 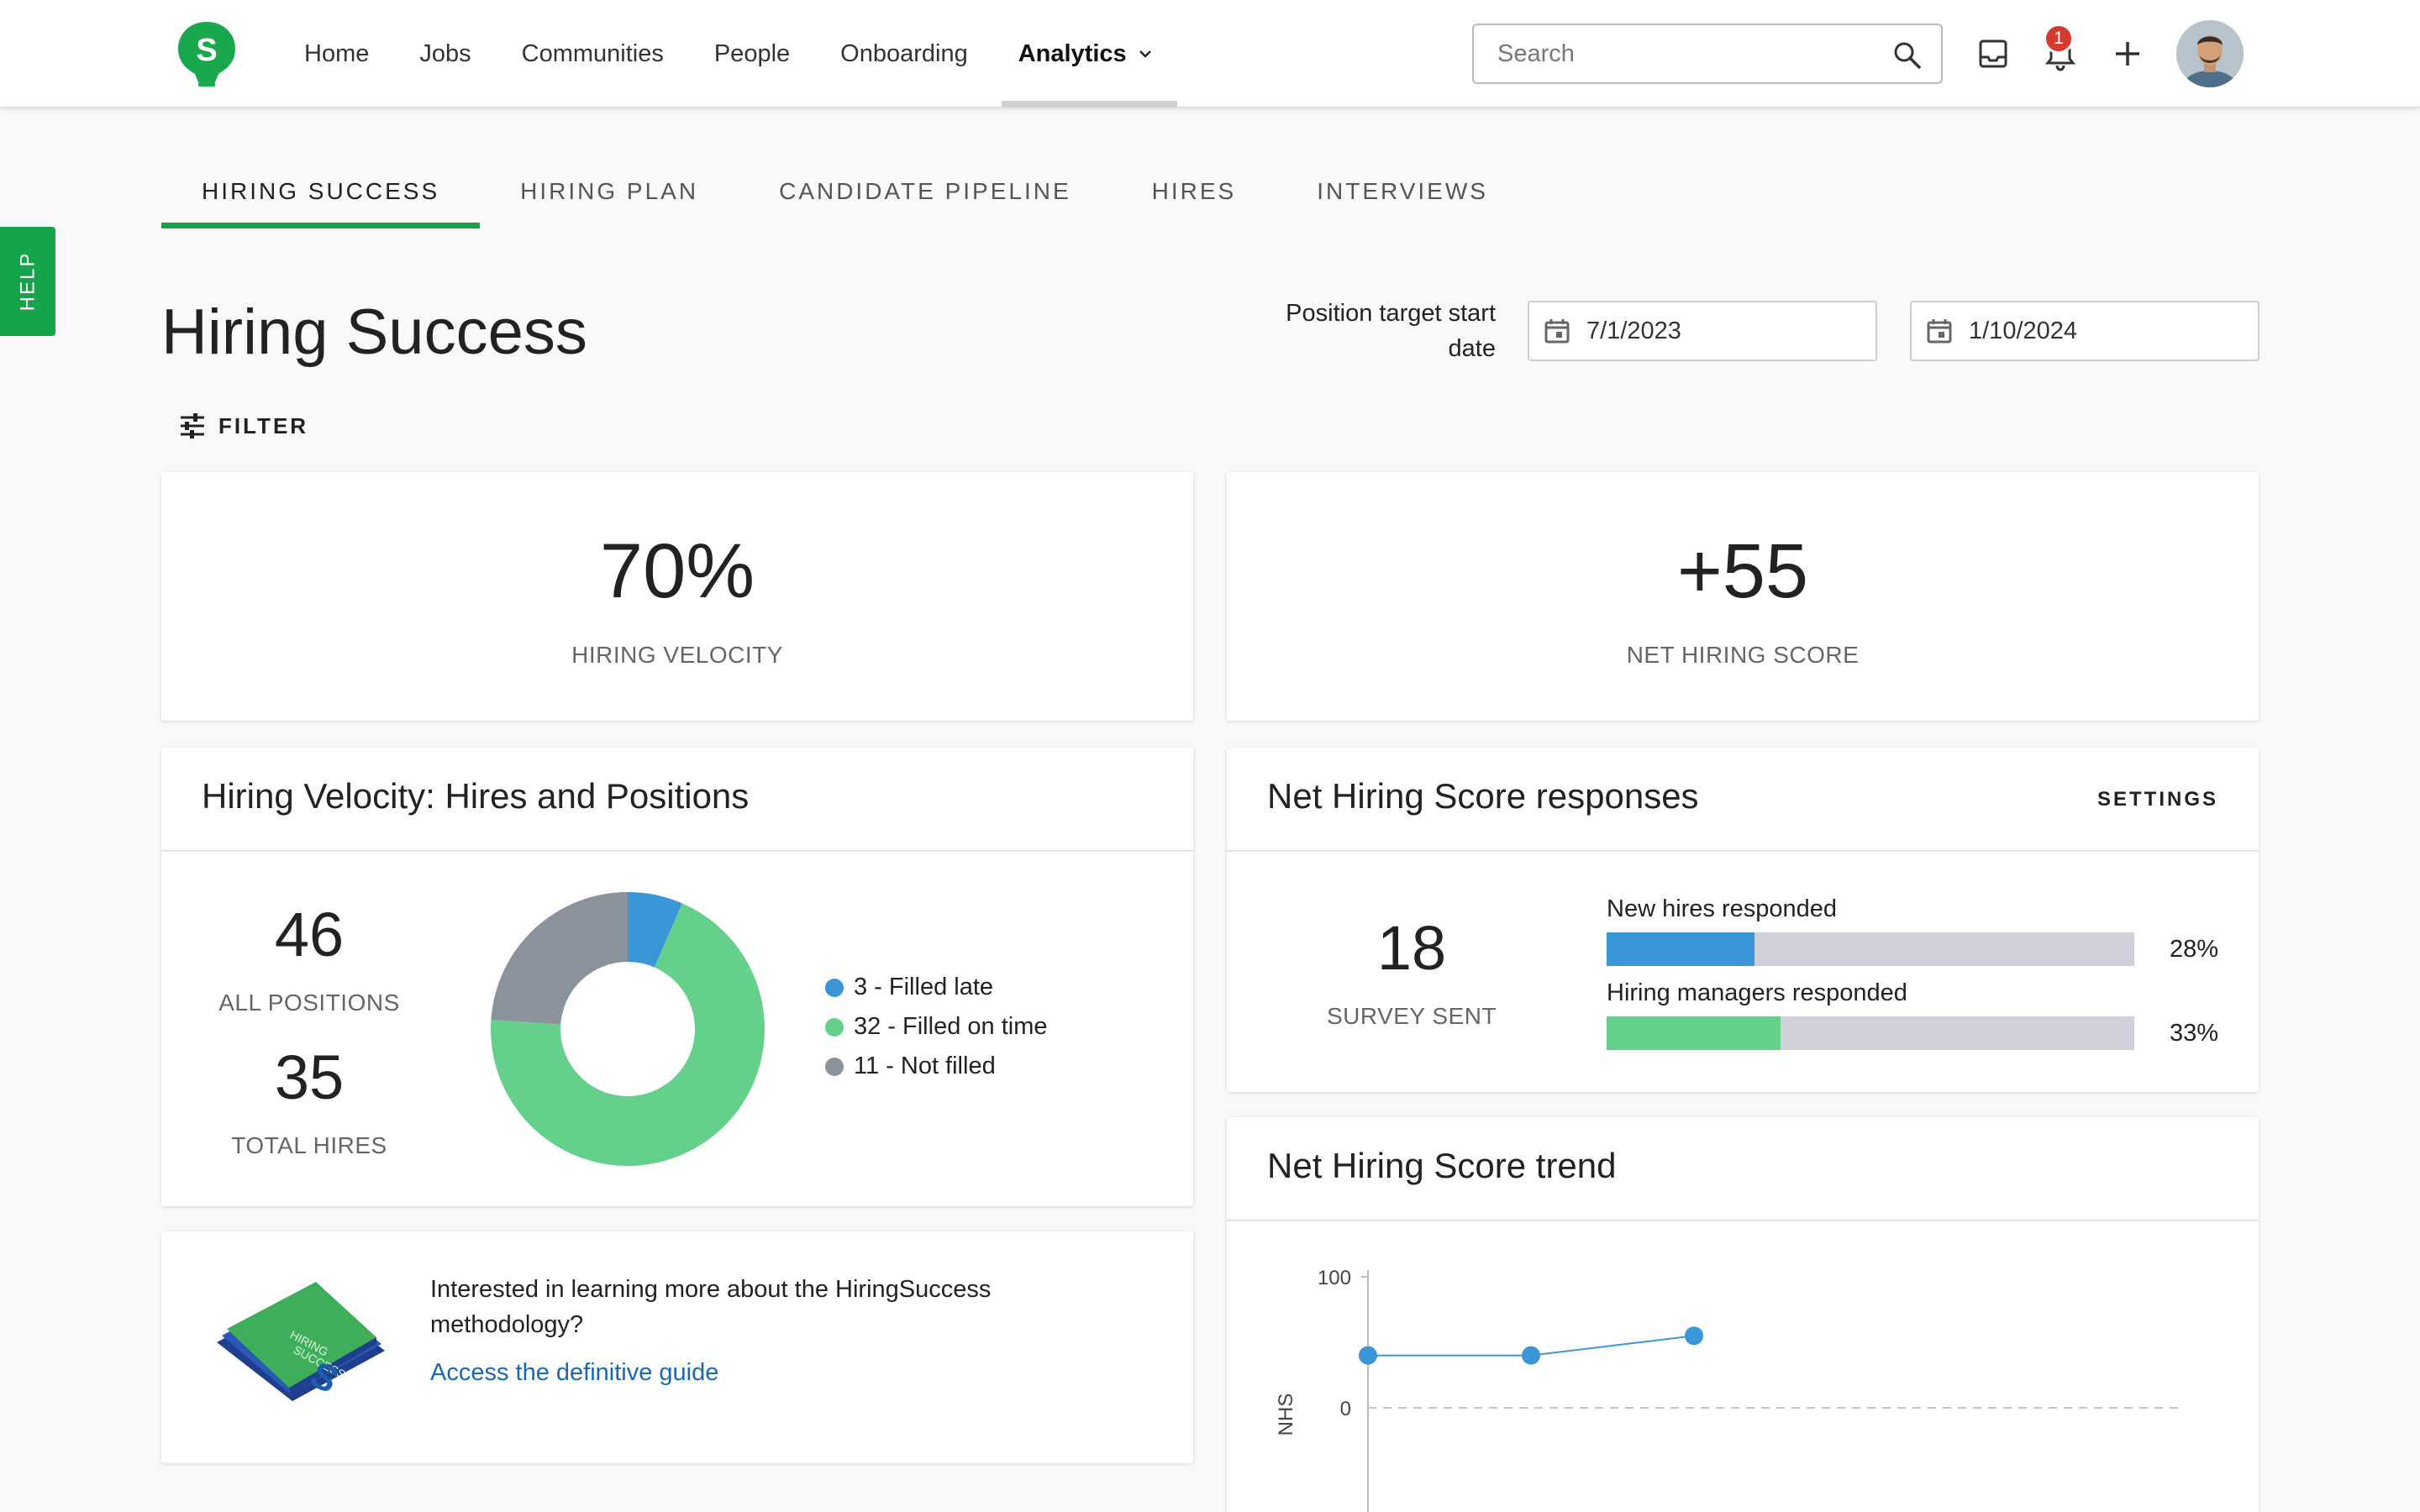 What do you see at coordinates (309, 1003) in the screenshot?
I see `all-positions-label: ALL POSITIONS` at bounding box center [309, 1003].